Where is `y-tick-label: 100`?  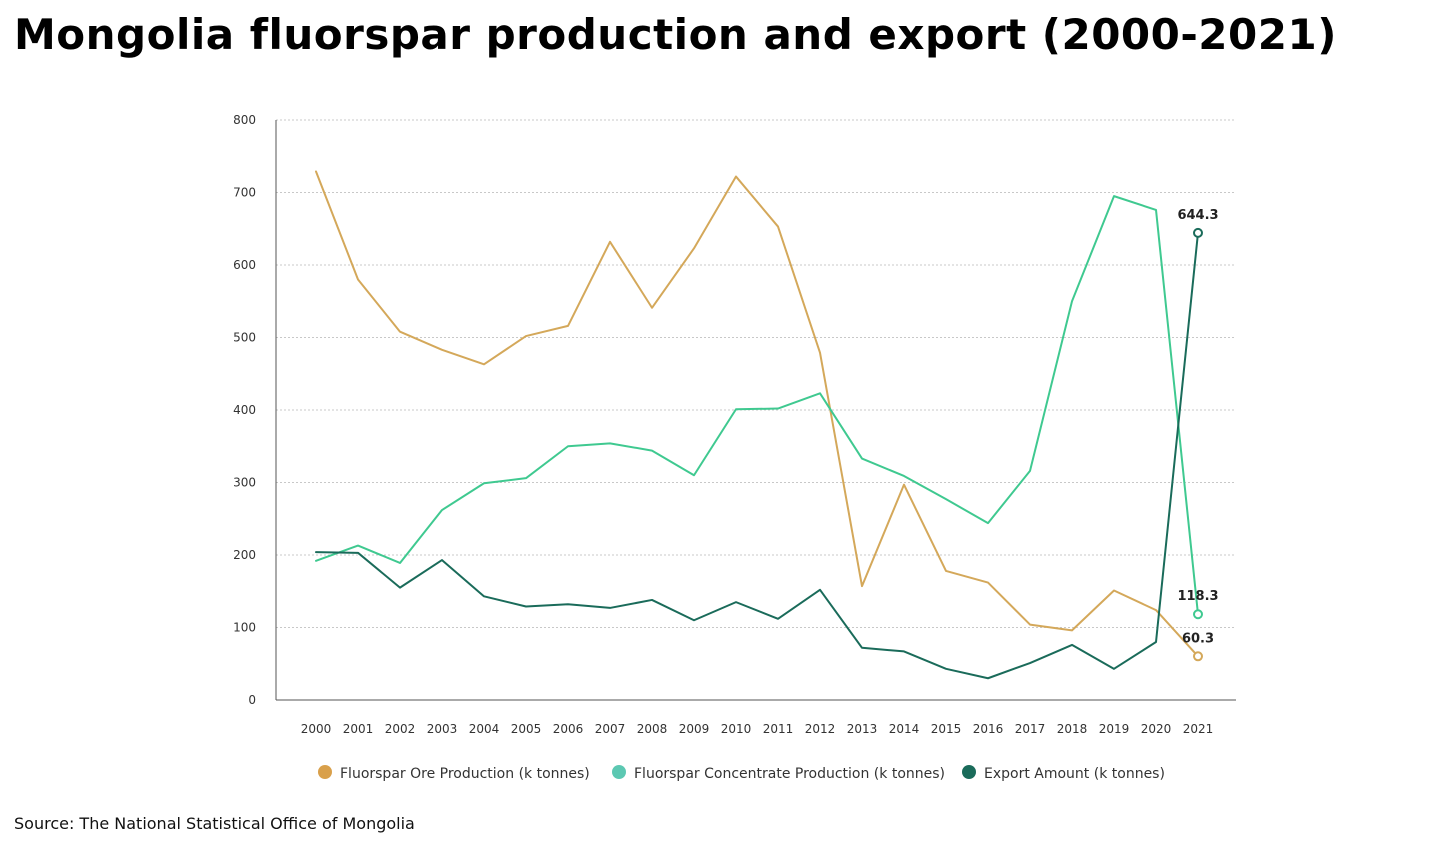
y-tick-label: 100 is located at coordinates (244, 628).